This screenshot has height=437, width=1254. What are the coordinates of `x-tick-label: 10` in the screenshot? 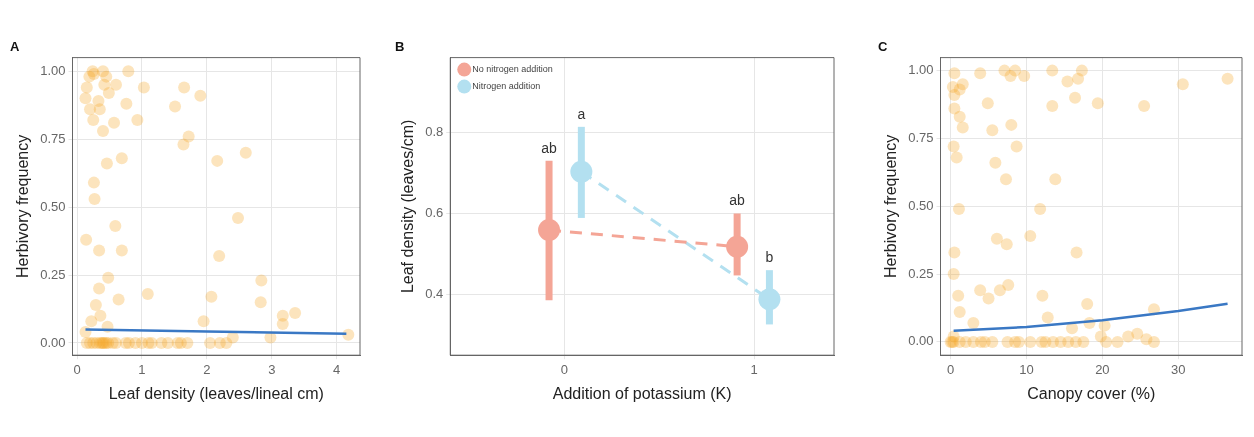 It's located at (1026, 369).